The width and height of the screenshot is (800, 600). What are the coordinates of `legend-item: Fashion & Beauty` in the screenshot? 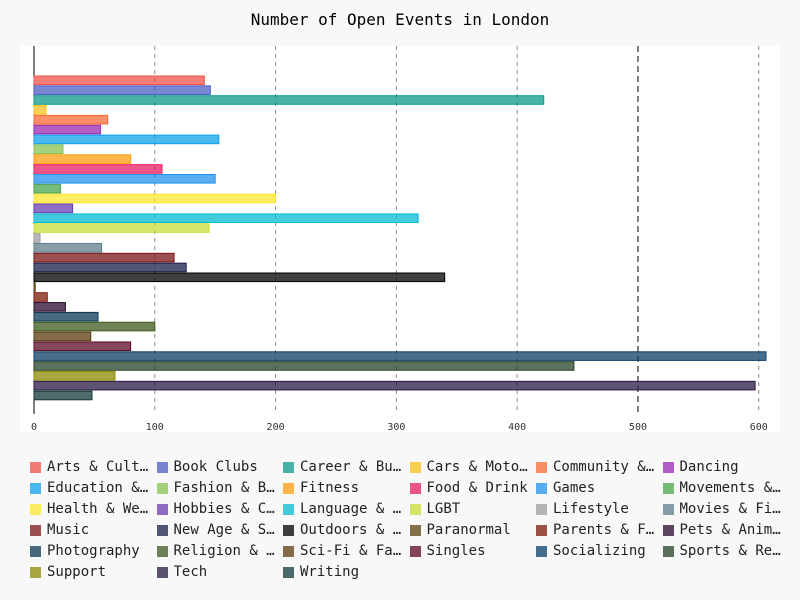 It's located at (218, 488).